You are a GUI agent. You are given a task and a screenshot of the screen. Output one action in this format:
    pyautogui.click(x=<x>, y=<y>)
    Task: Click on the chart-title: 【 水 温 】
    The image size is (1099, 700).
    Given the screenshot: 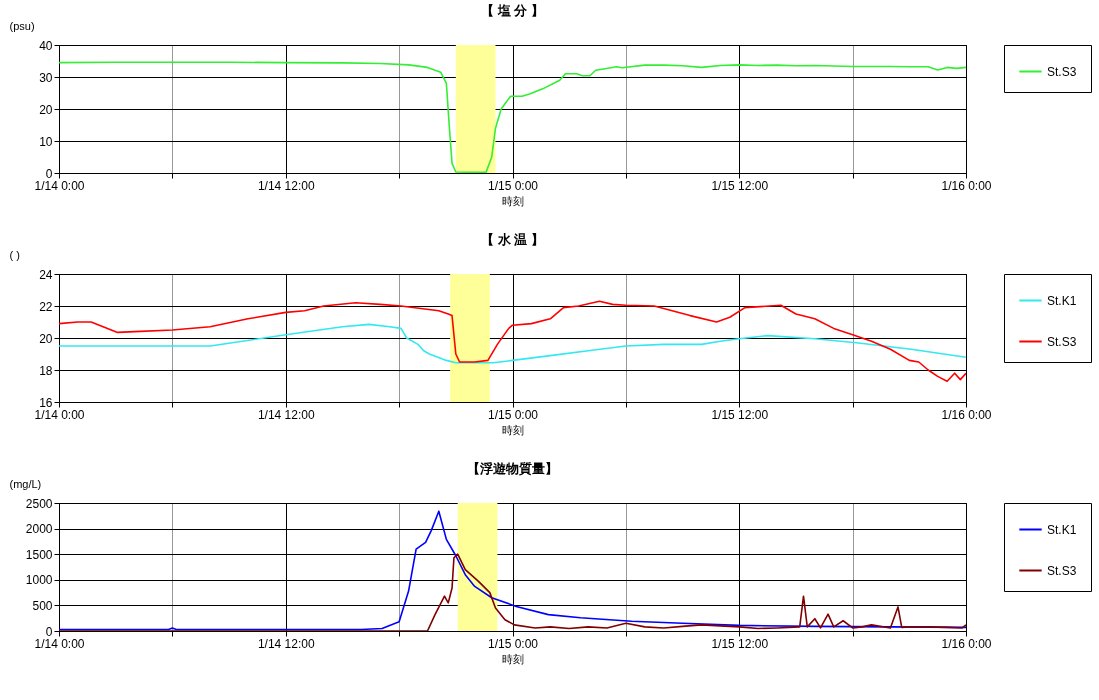 What is the action you would take?
    pyautogui.click(x=512, y=239)
    